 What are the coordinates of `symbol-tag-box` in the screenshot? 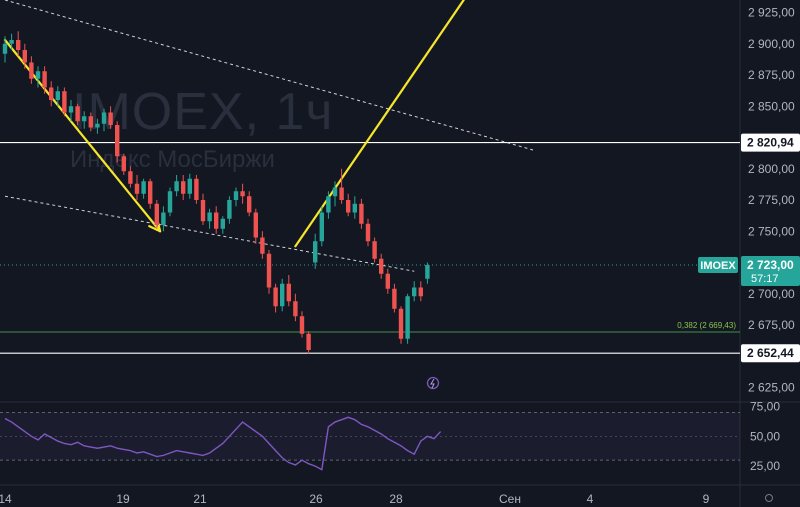 It's located at (718, 265).